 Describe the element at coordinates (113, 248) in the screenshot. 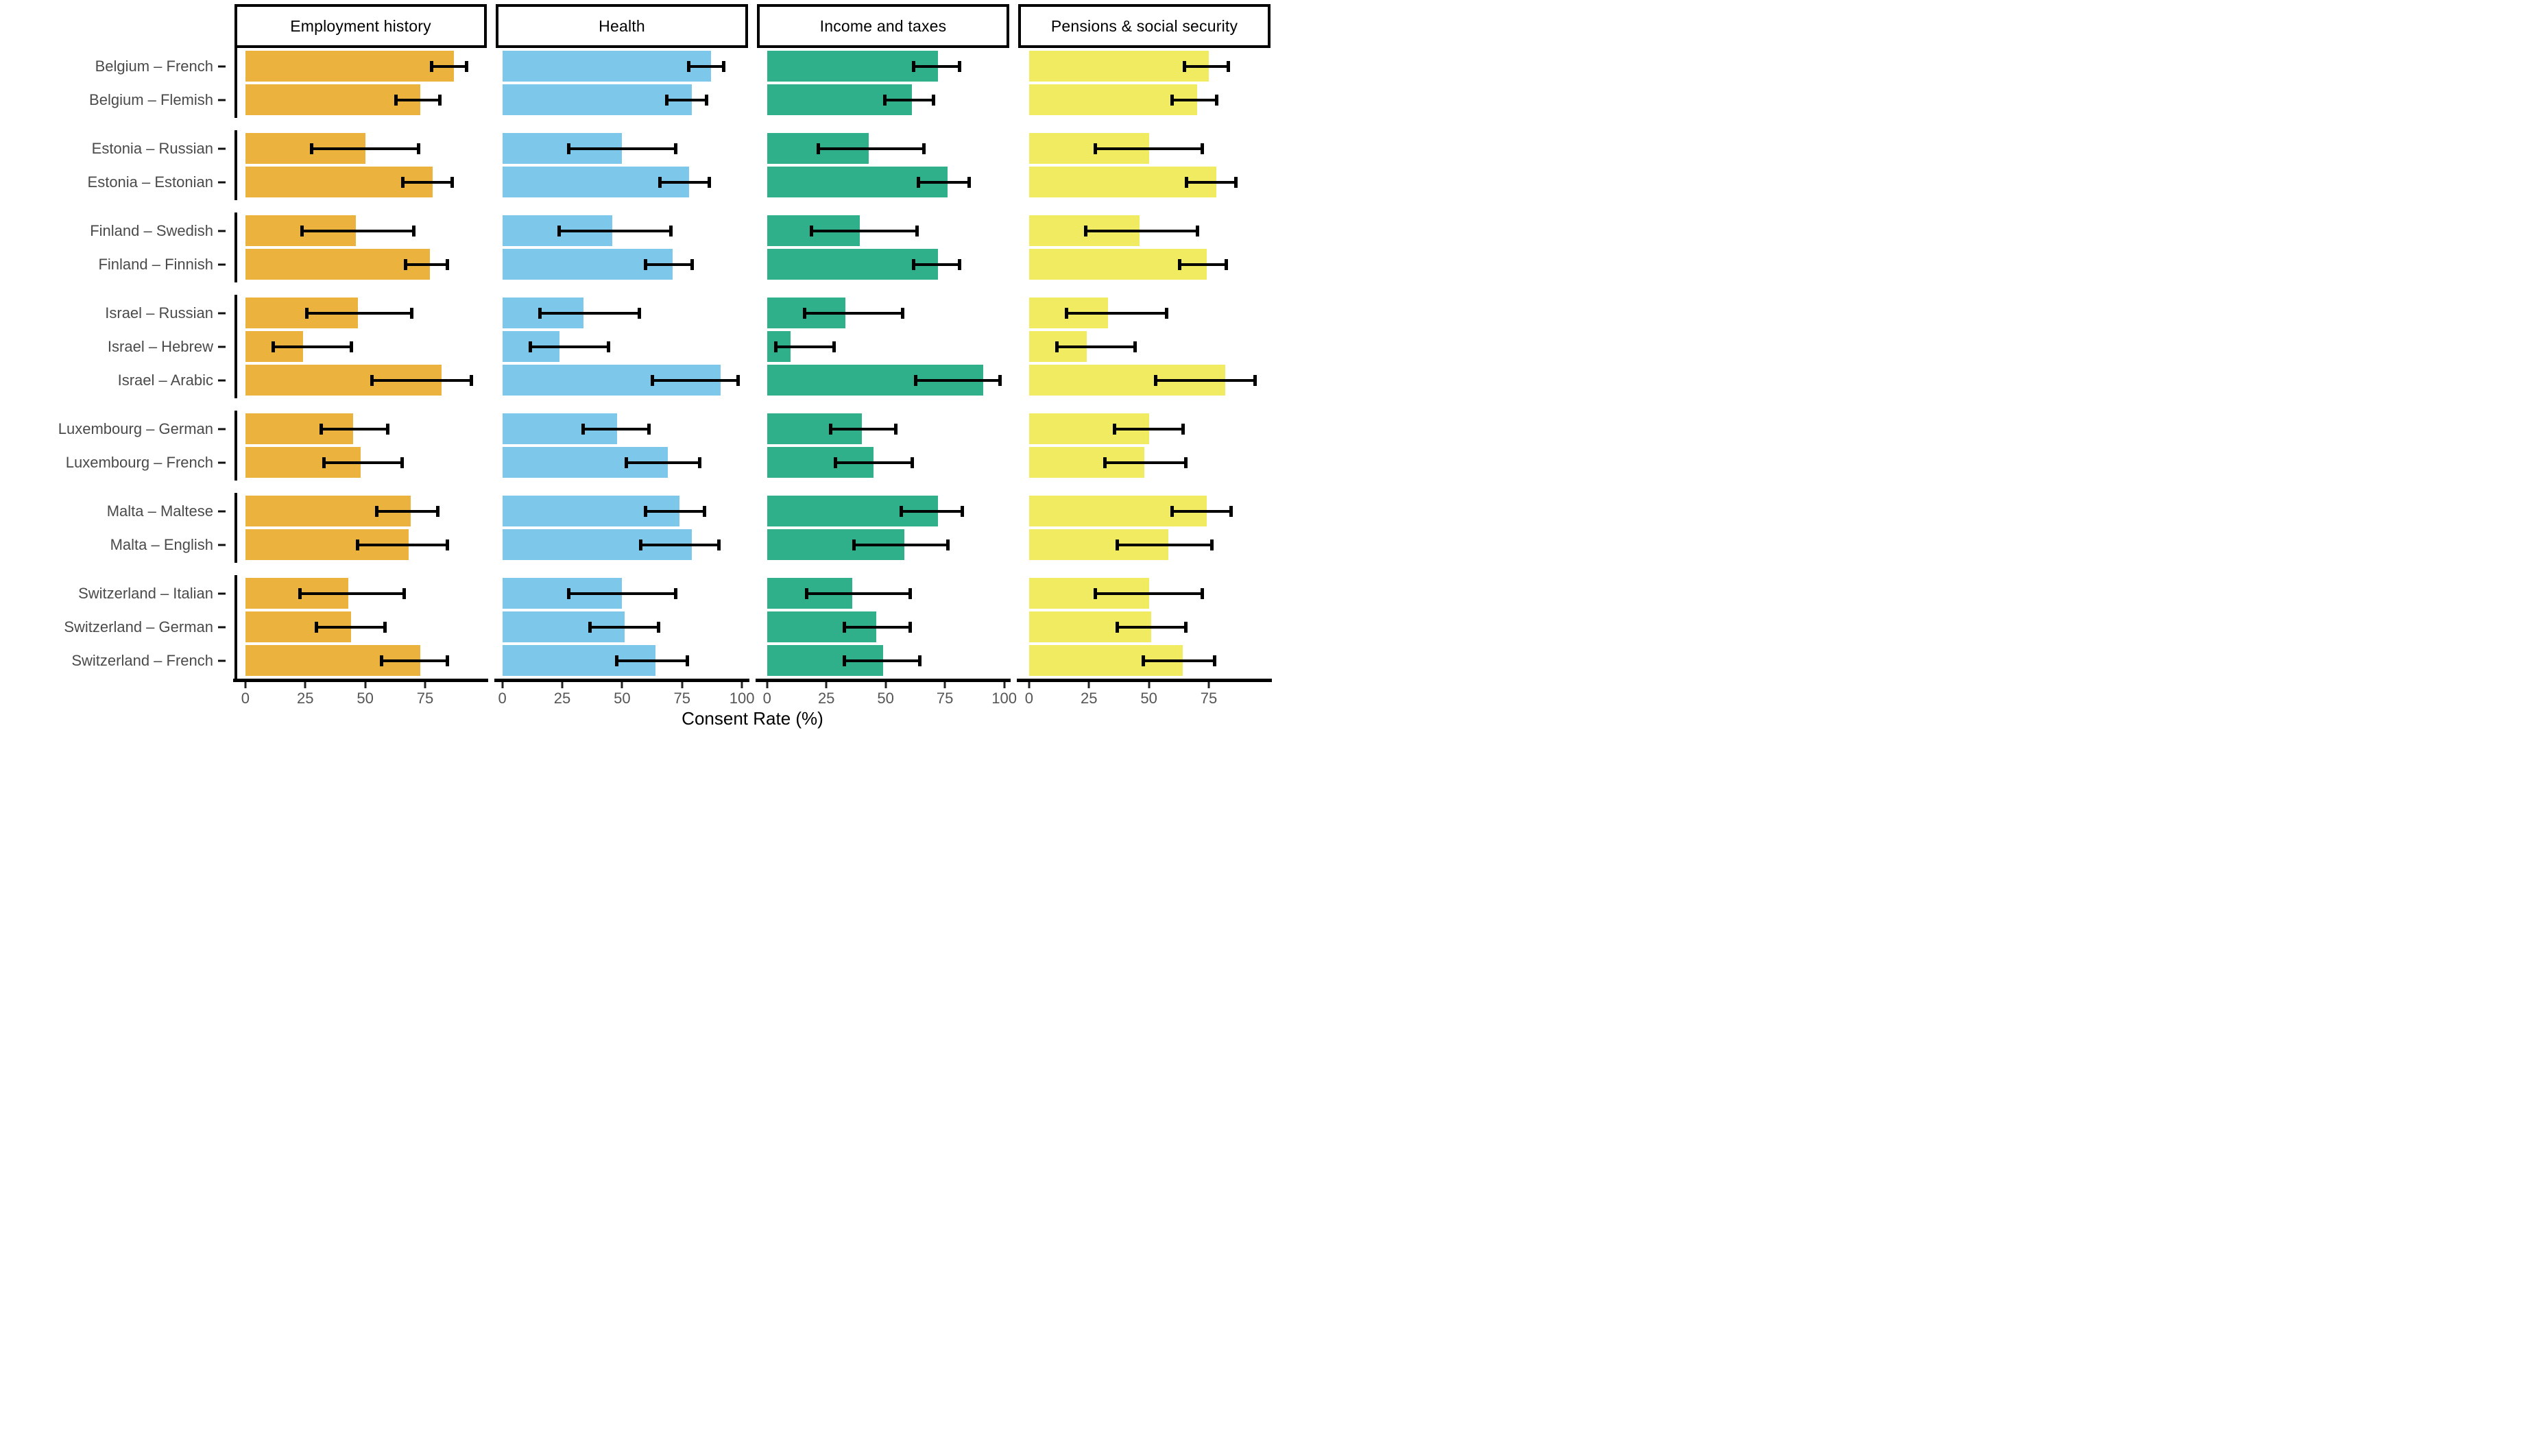

I see `country-group: Finland – Swedish Finland – Finnish` at that location.